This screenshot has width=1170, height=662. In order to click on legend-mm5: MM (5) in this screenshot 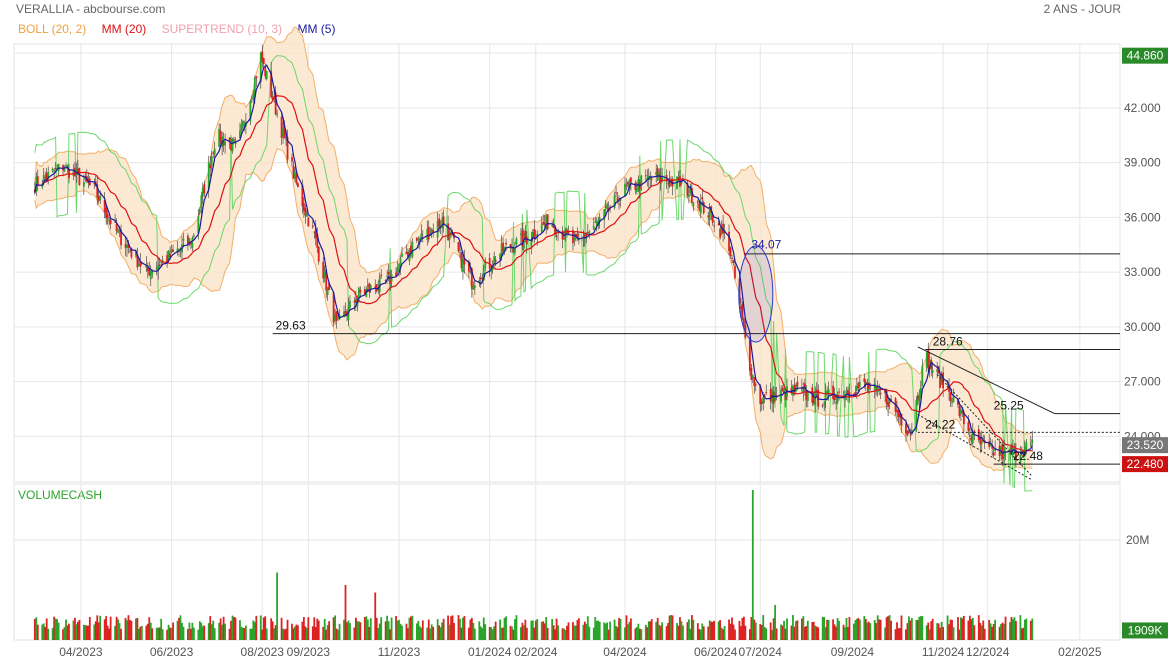, I will do `click(316, 29)`.